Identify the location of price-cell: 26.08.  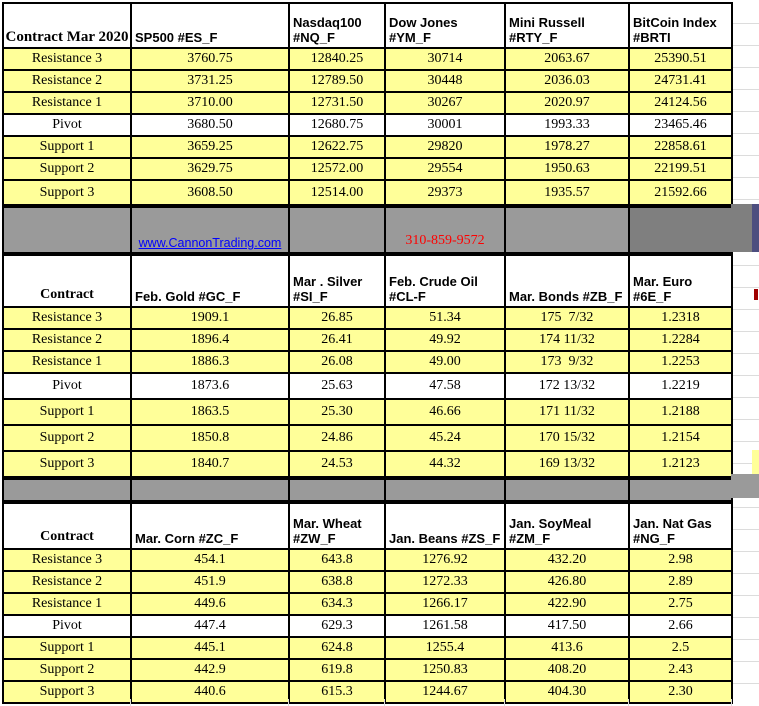
(337, 362).